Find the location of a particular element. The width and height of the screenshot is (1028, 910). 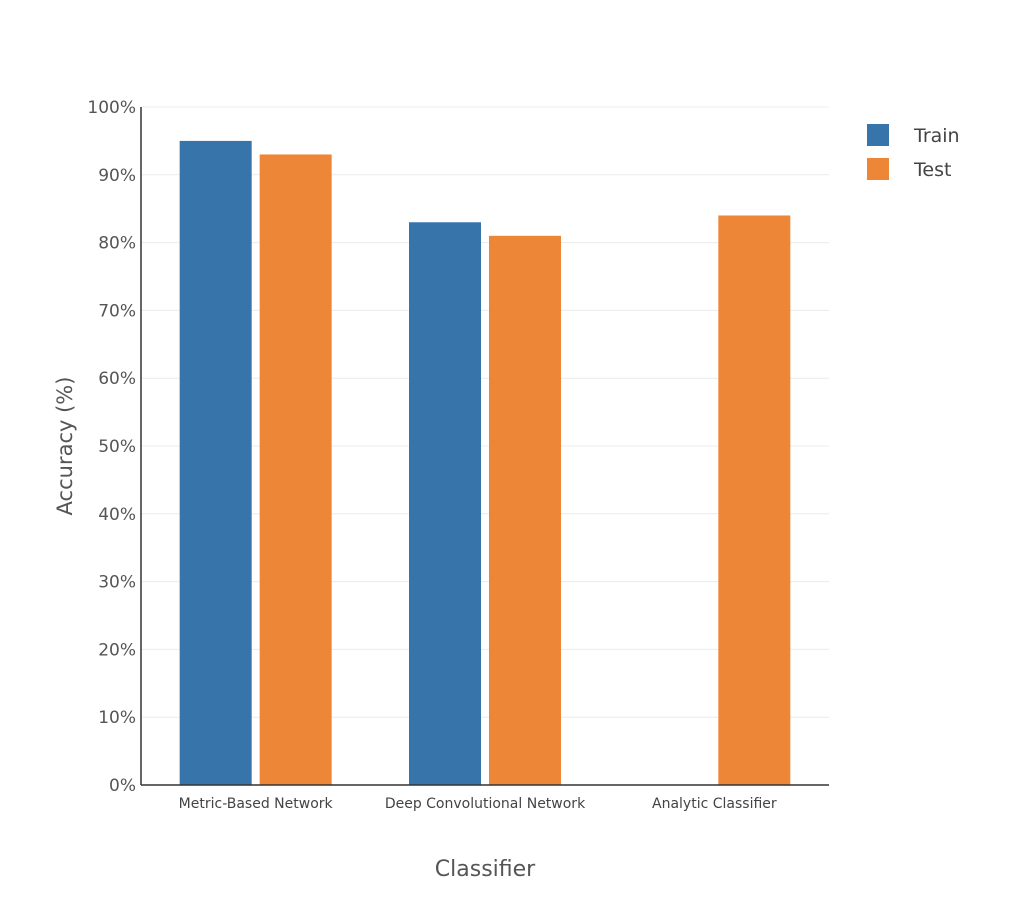

y-tick-label: 0% is located at coordinates (122, 786).